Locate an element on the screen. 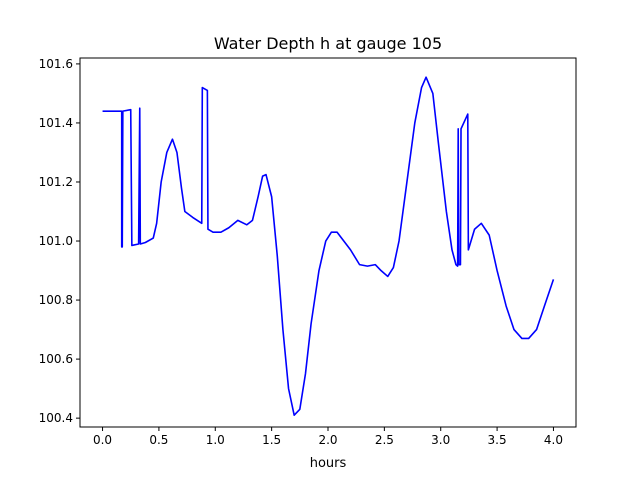 This screenshot has height=480, width=640. y-tick-label: 101.2 is located at coordinates (56, 182).